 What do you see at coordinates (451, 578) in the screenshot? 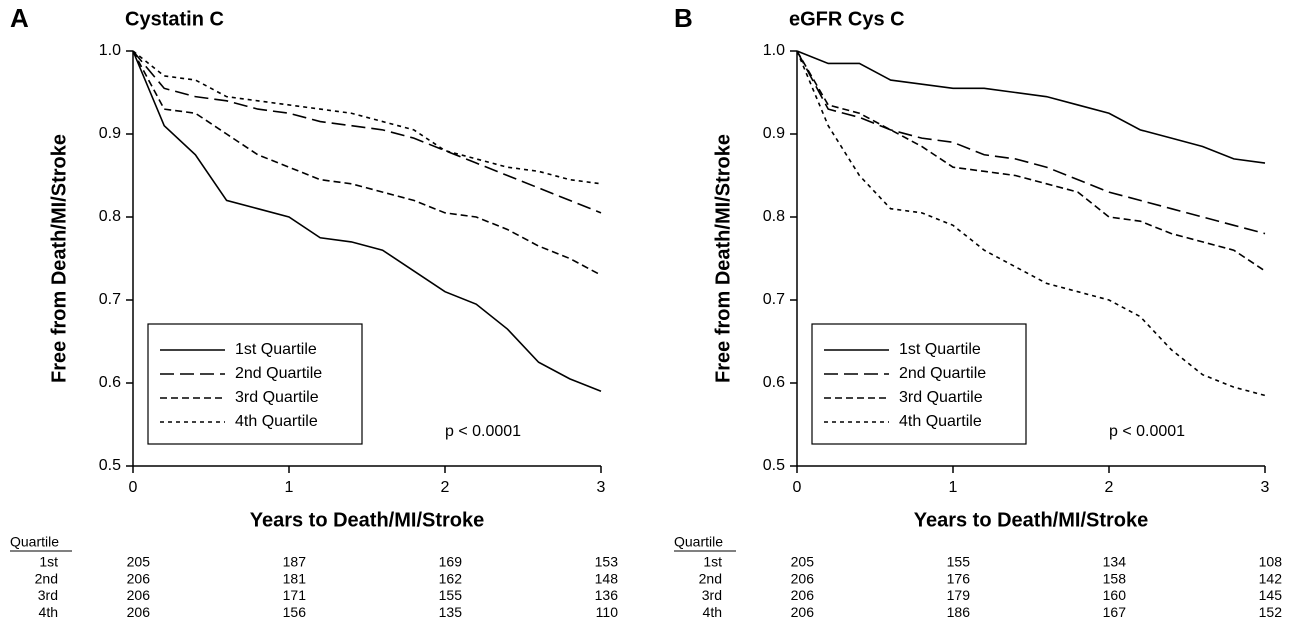
I see `table-cell: 162` at bounding box center [451, 578].